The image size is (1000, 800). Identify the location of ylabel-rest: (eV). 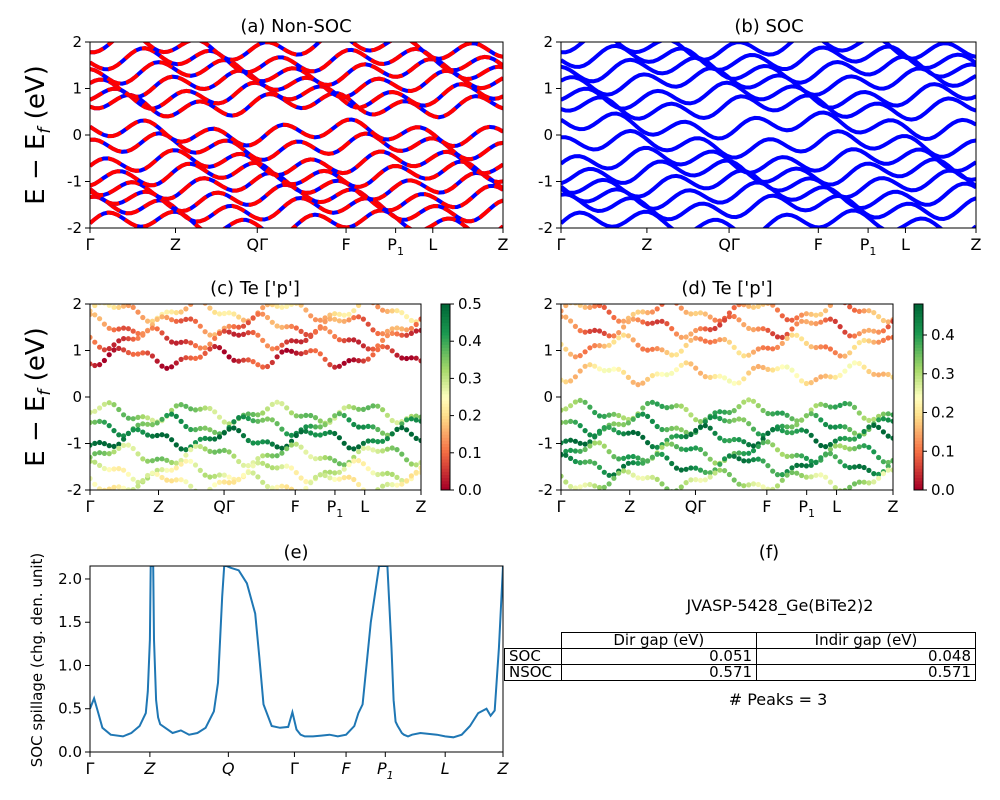
(36, 96).